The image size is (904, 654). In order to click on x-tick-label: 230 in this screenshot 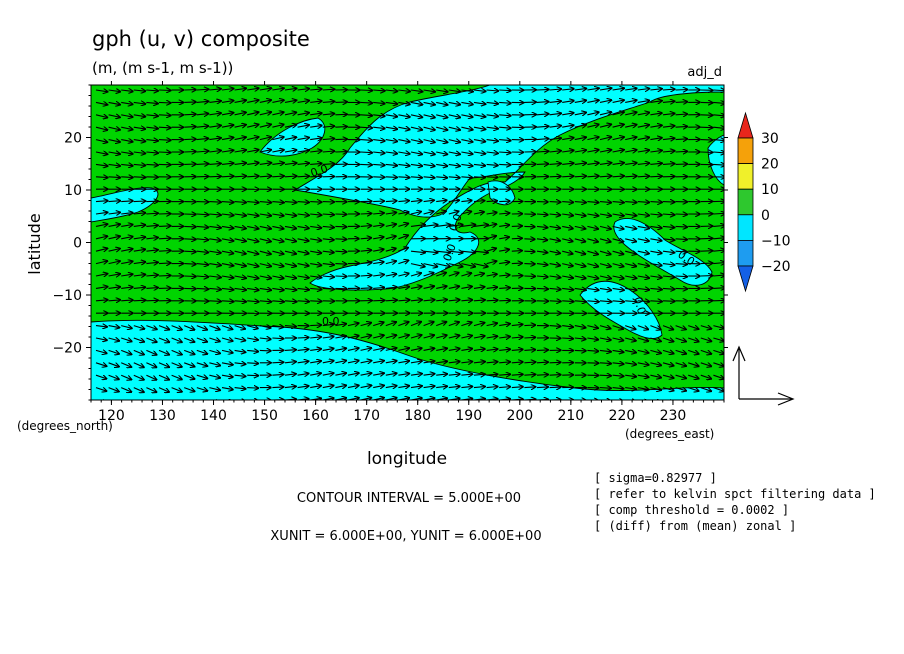, I will do `click(673, 416)`.